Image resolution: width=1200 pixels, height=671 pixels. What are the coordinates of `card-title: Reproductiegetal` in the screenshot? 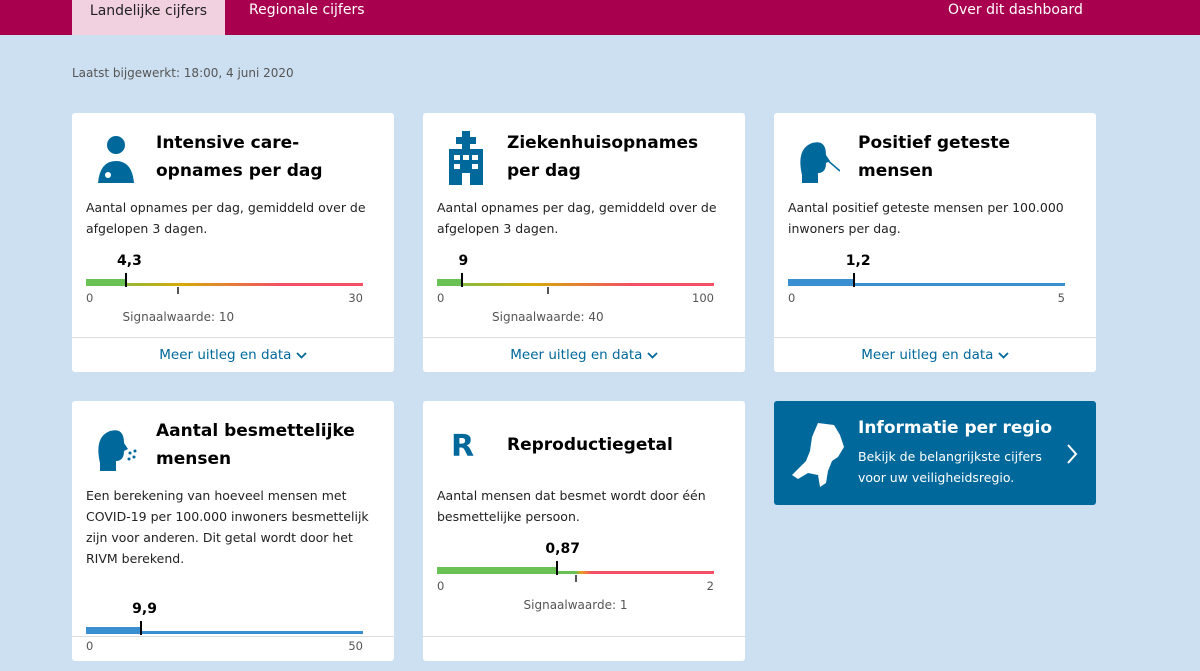 It's located at (590, 445).